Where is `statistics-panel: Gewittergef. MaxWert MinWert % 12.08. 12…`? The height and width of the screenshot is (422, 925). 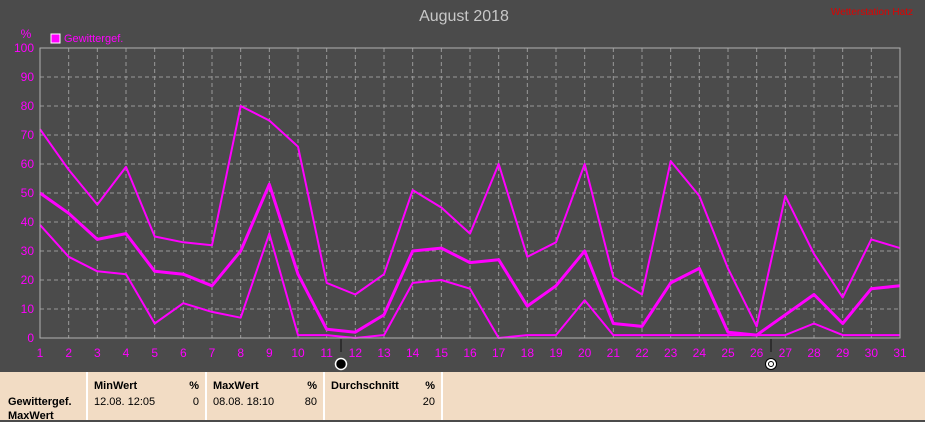
statistics-panel: Gewittergef. MaxWert MinWert % 12.08. 12… is located at coordinates (462, 397).